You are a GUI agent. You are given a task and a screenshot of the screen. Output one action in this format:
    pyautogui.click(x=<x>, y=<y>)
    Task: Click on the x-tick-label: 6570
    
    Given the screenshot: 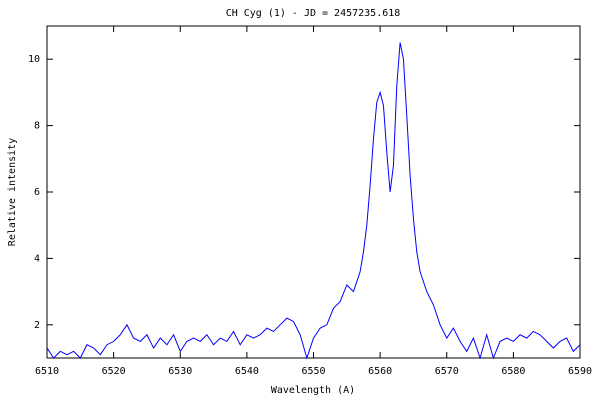 What is the action you would take?
    pyautogui.click(x=447, y=371)
    